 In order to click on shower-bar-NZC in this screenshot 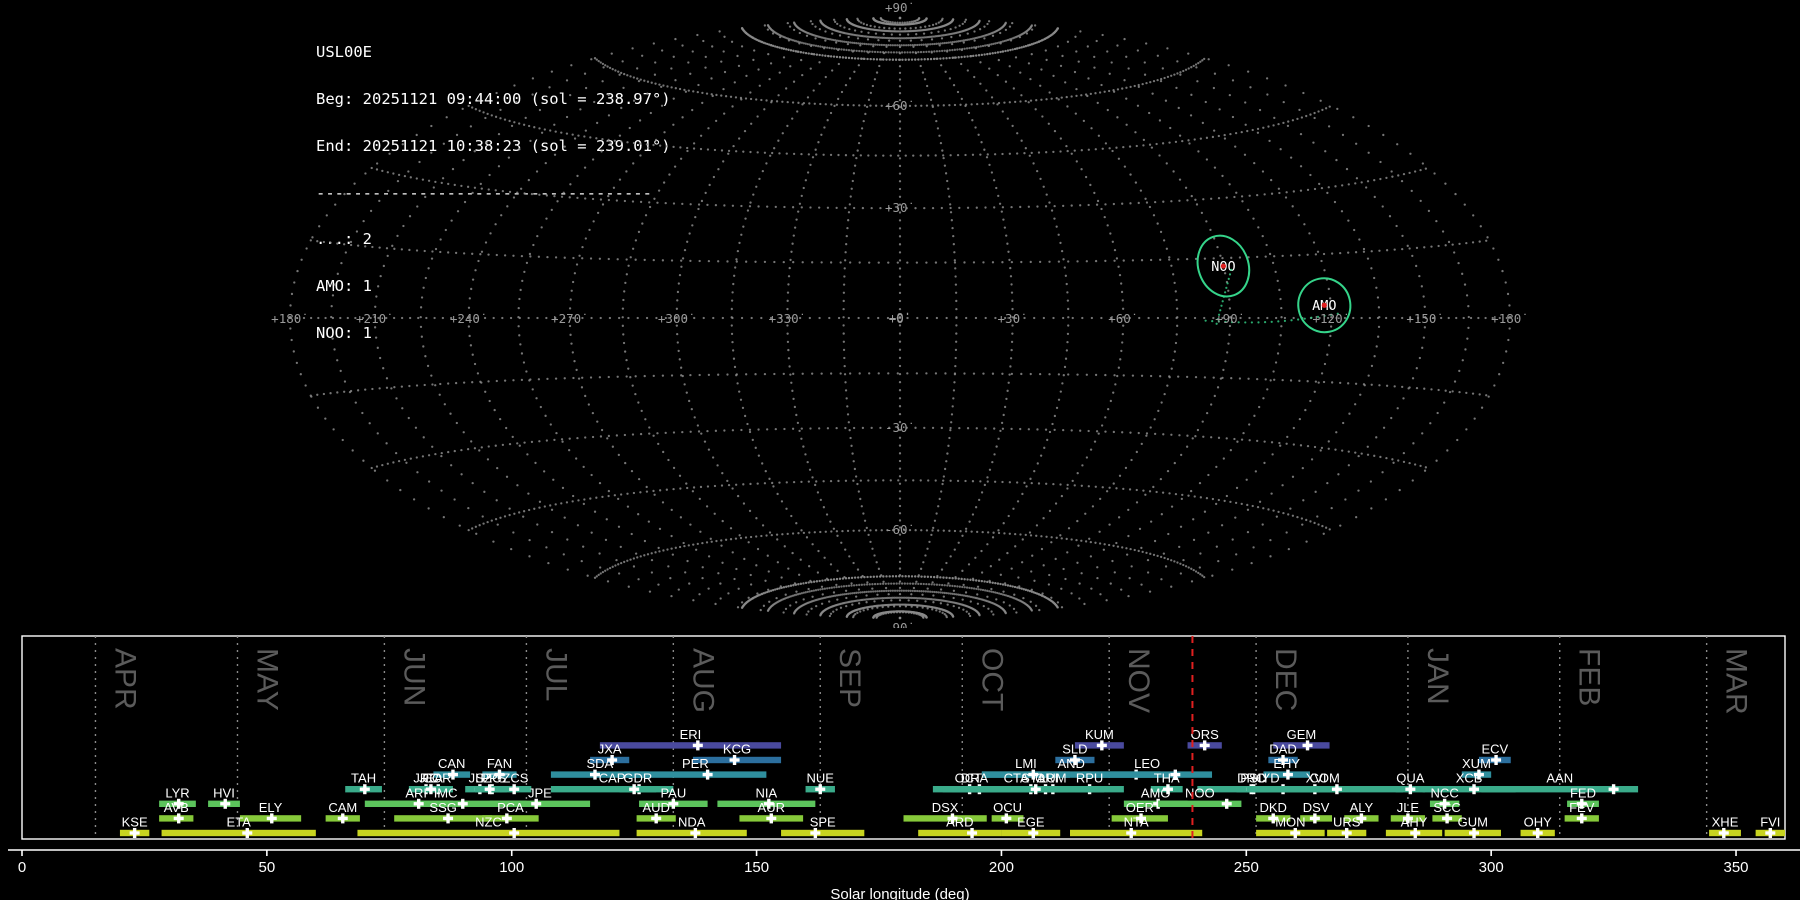, I will do `click(488, 833)`.